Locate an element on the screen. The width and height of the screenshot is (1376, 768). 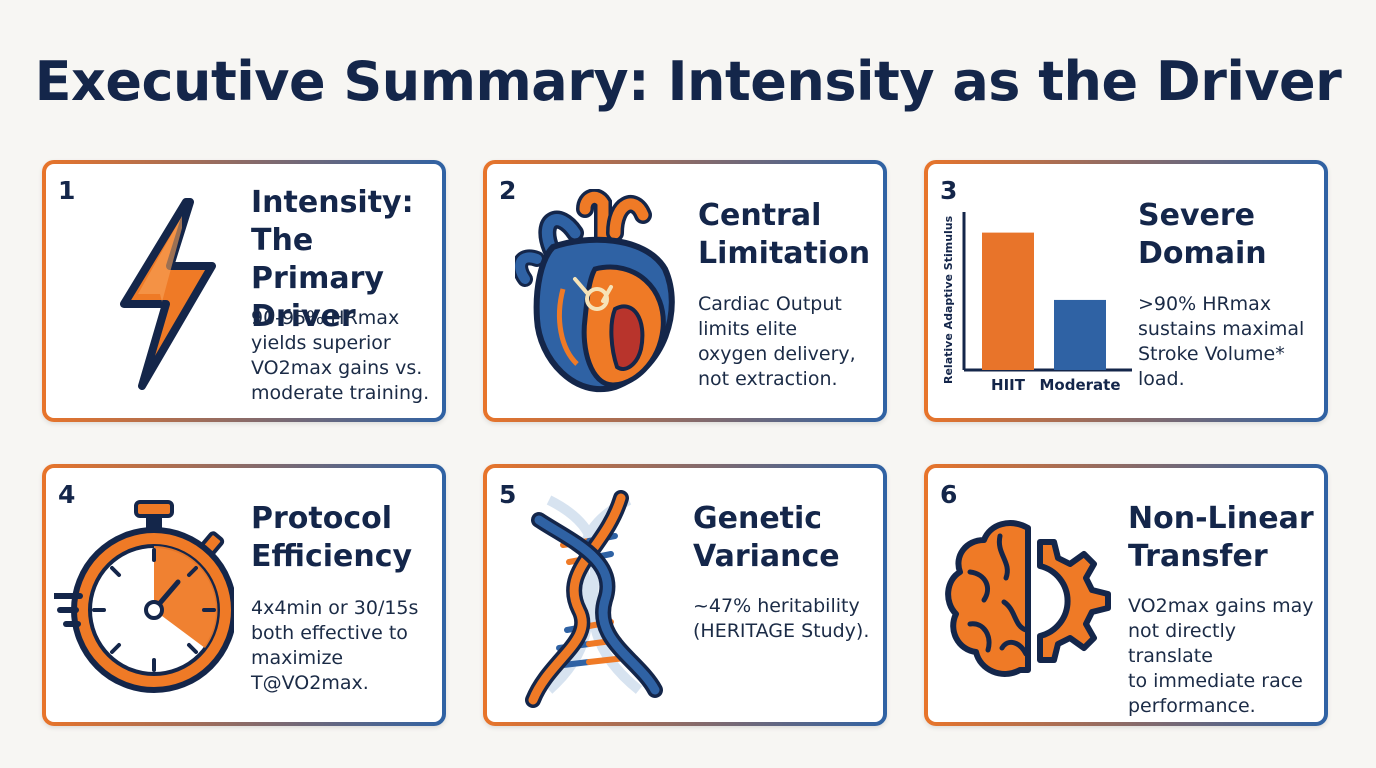
card-number: 3 is located at coordinates (949, 190).